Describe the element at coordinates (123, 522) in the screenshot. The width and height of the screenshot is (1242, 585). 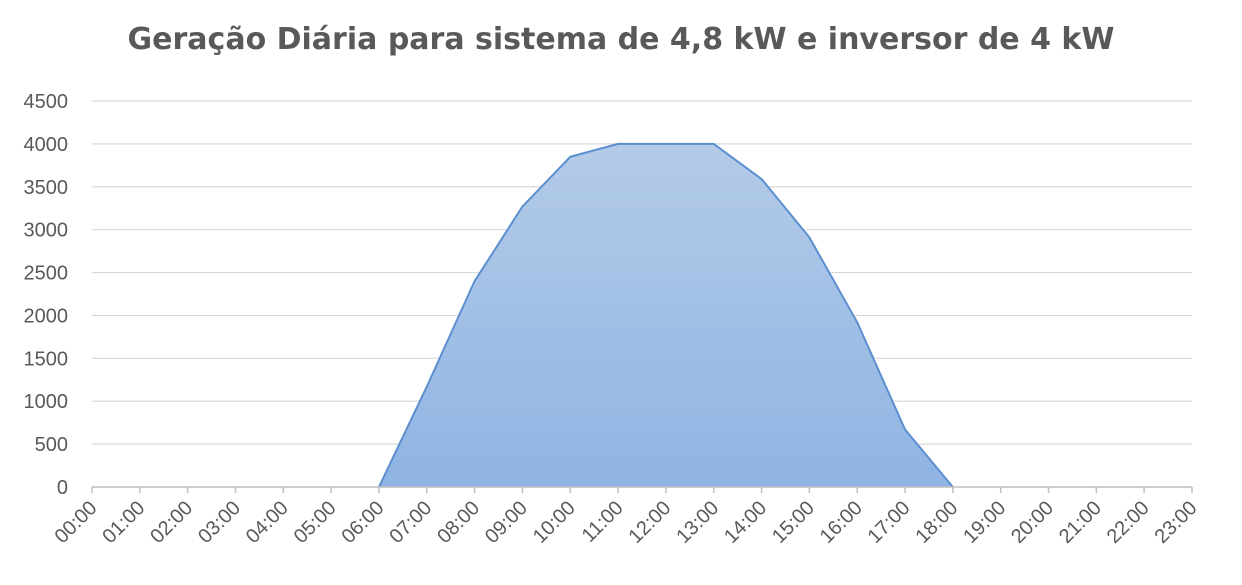
I see `x-tick-label: 01:00` at that location.